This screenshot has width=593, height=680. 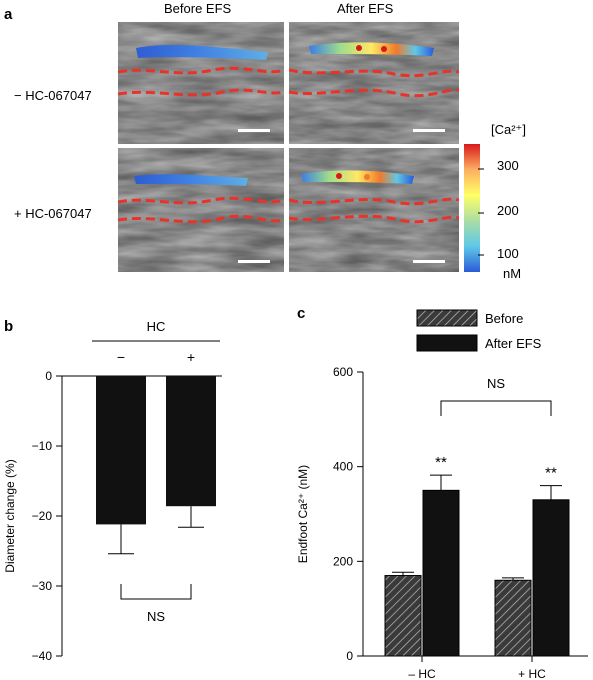 What do you see at coordinates (201, 210) in the screenshot?
I see `micrograph-before-plus` at bounding box center [201, 210].